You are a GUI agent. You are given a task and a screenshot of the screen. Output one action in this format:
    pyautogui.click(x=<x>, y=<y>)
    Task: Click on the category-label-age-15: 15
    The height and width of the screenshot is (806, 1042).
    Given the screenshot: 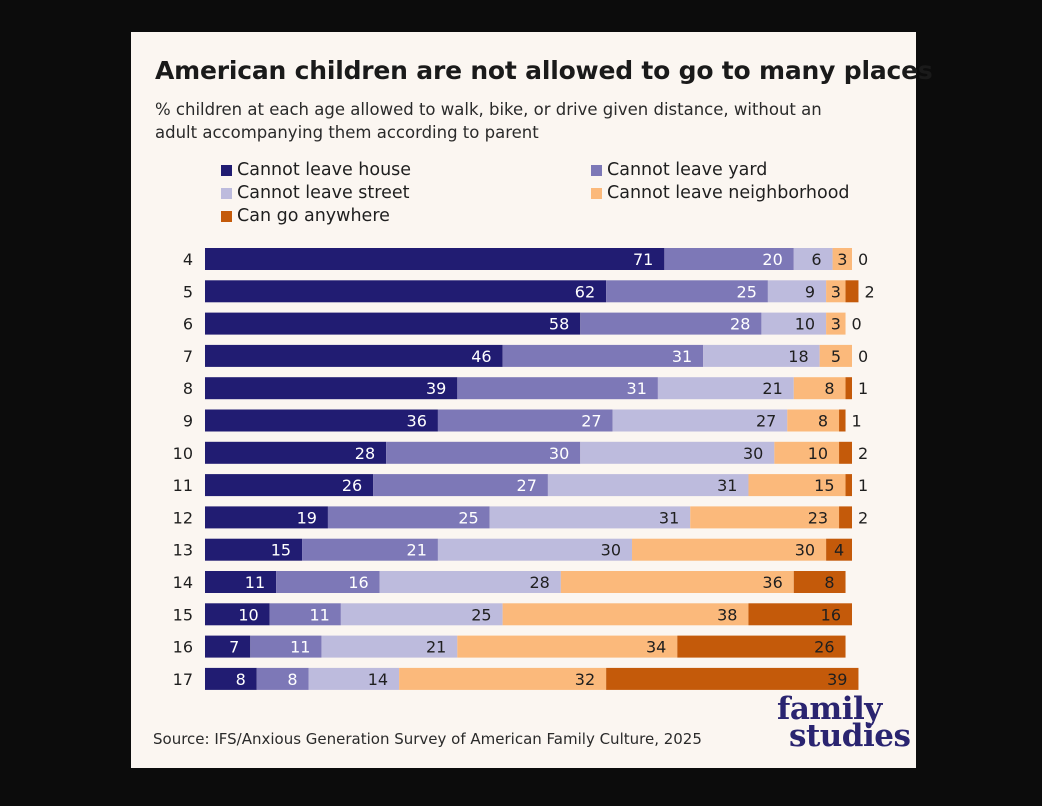 What is the action you would take?
    pyautogui.click(x=183, y=614)
    